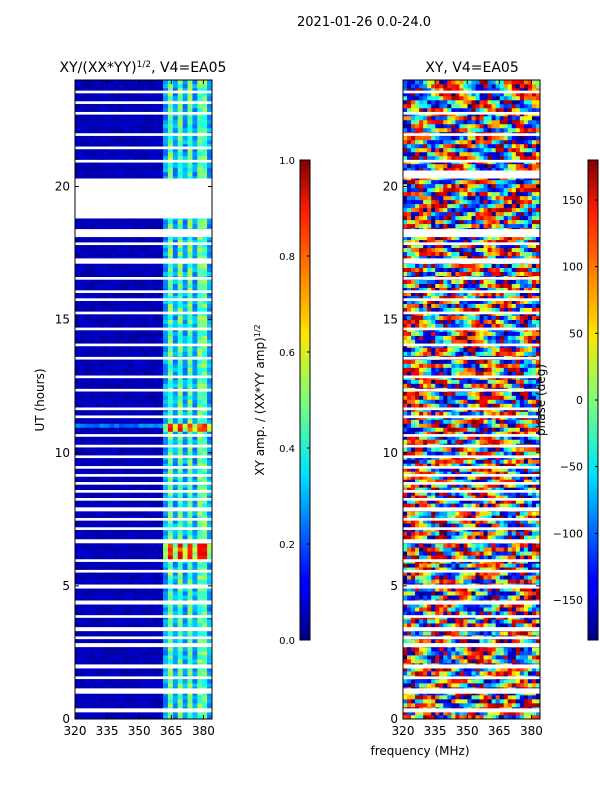 The height and width of the screenshot is (800, 600). Describe the element at coordinates (287, 449) in the screenshot. I see `colorbar-tick-label: 0.4` at that location.